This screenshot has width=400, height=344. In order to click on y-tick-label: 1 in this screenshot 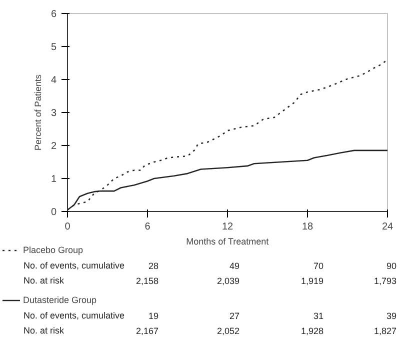, I will do `click(53, 179)`.